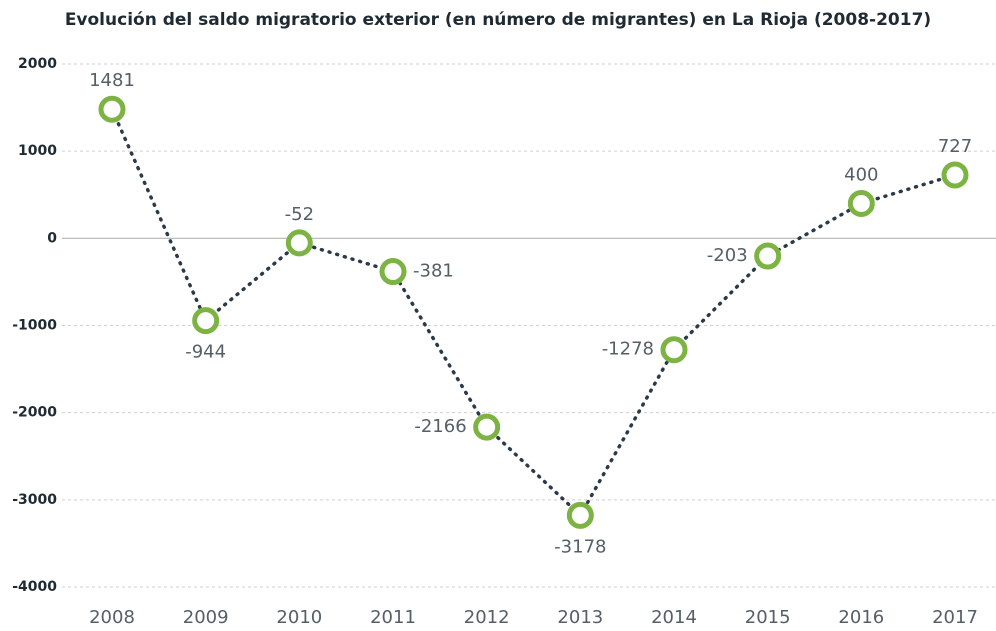 The image size is (996, 631). I want to click on x-tick-label: 2012, so click(487, 617).